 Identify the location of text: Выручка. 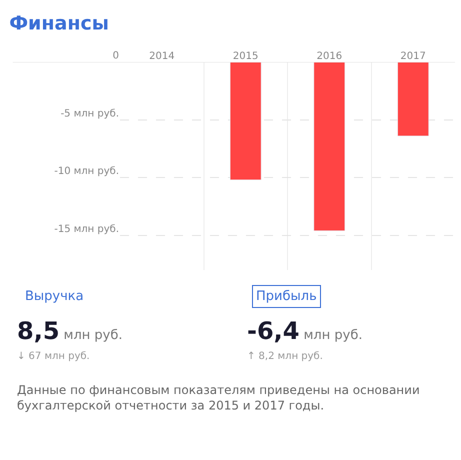
(54, 296).